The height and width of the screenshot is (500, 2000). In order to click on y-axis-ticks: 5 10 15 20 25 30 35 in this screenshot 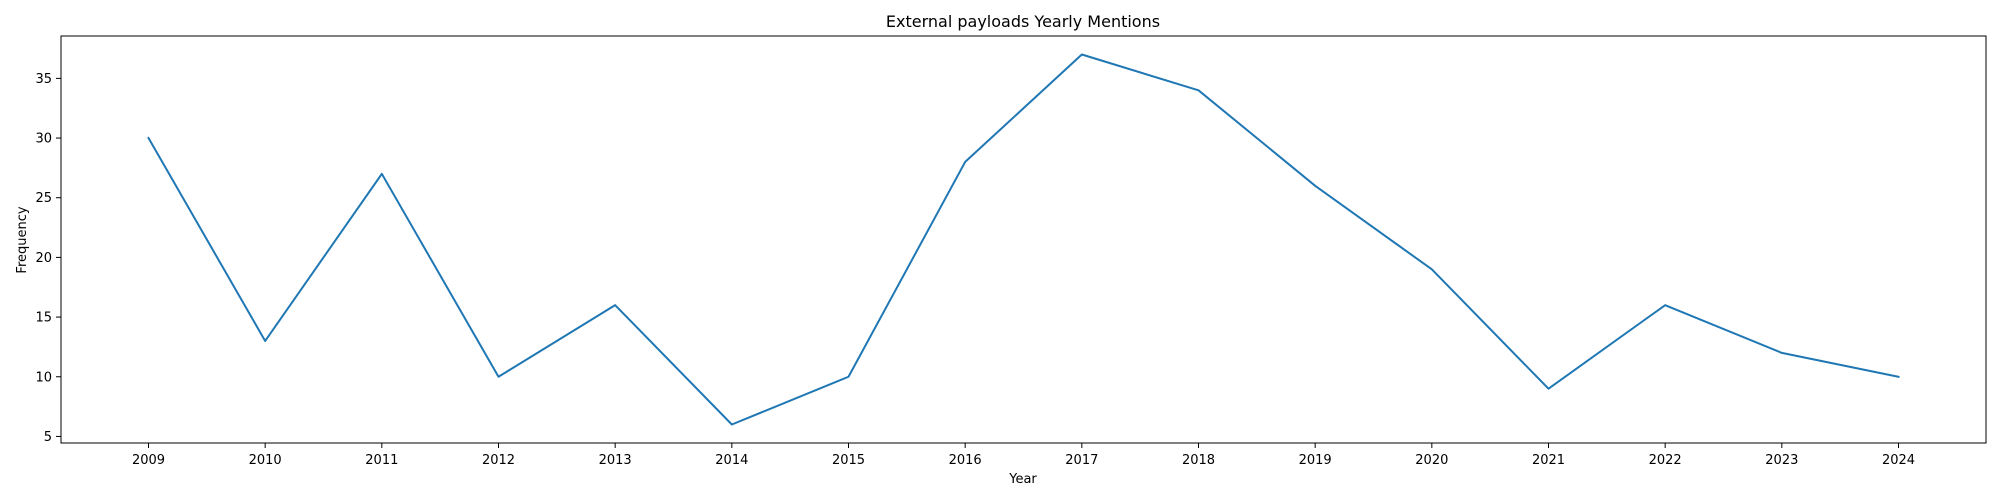, I will do `click(48, 258)`.